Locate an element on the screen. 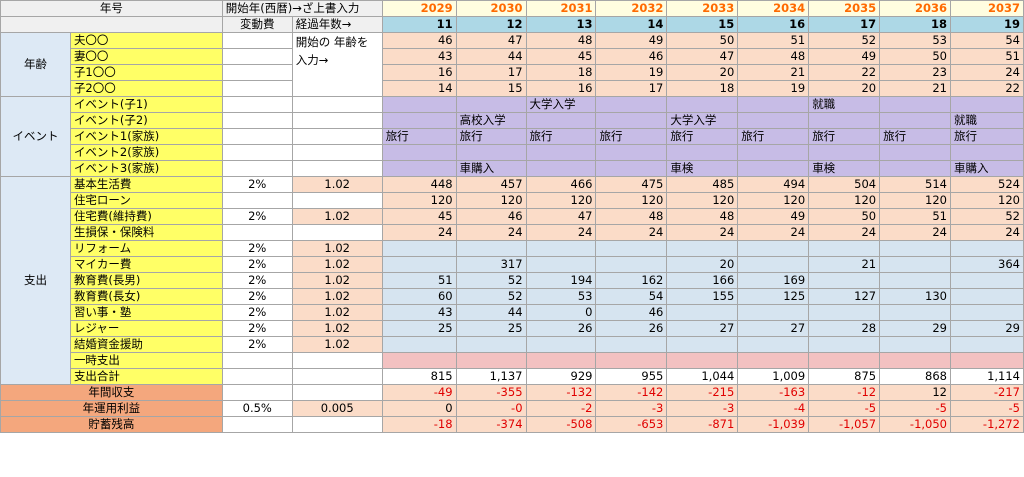 The image size is (1024, 477). row-label-cell: イベント1(家族) is located at coordinates (146, 136).